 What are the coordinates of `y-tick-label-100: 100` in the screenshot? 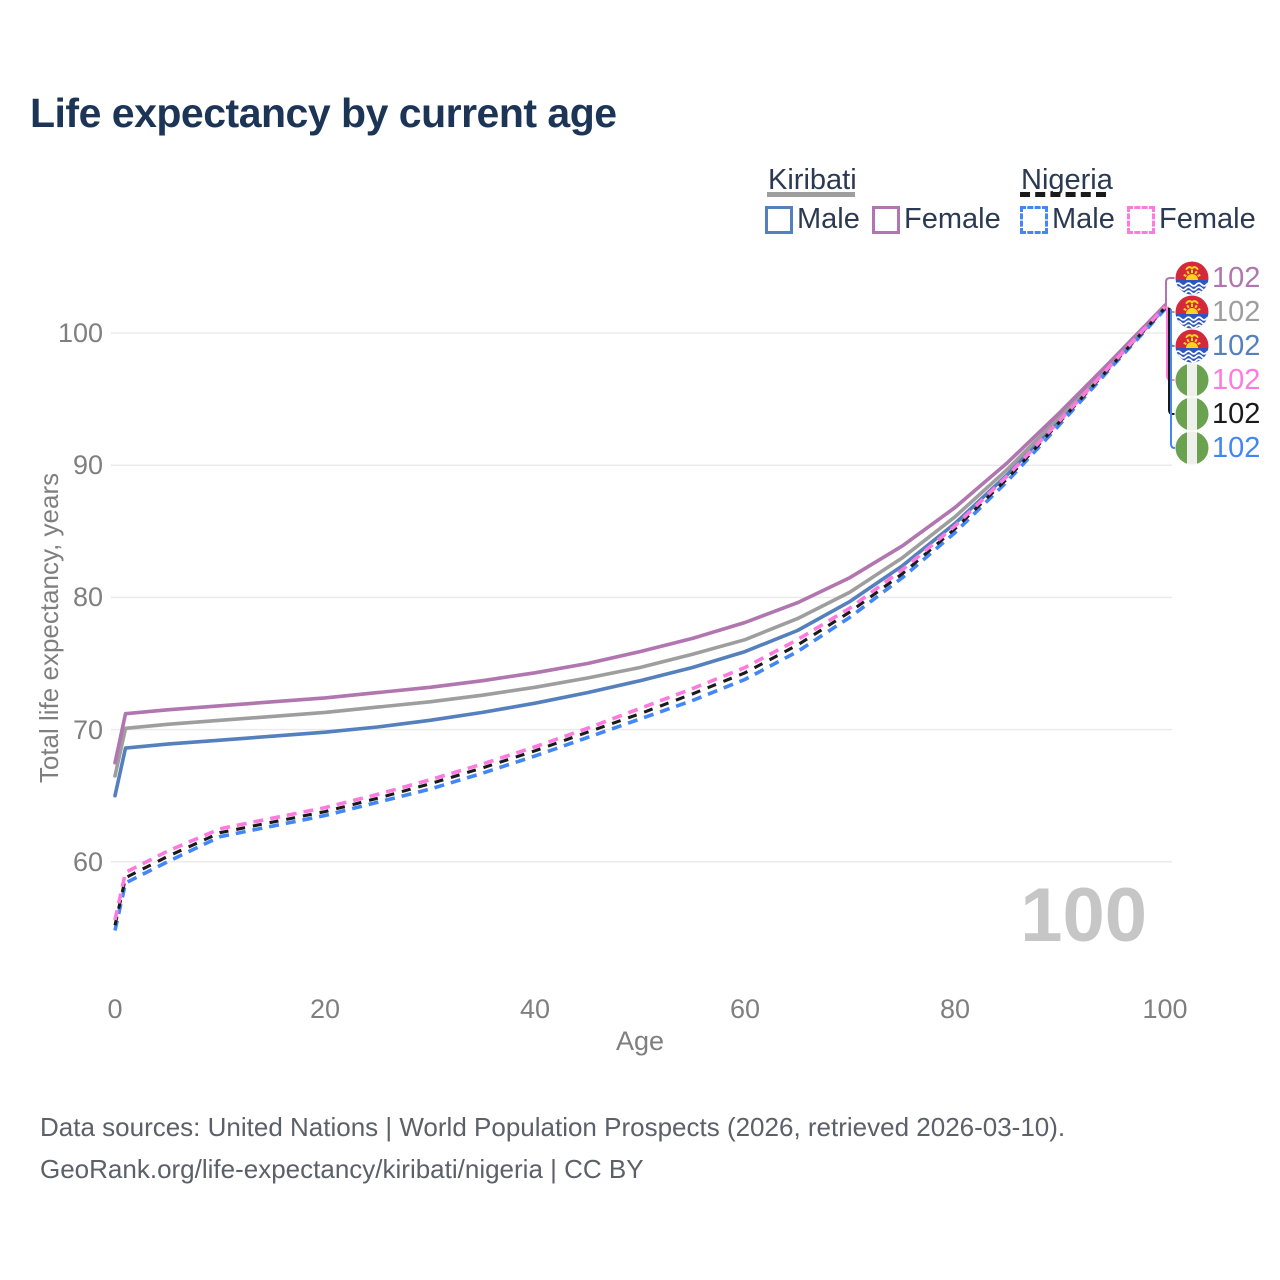 It's located at (80, 333).